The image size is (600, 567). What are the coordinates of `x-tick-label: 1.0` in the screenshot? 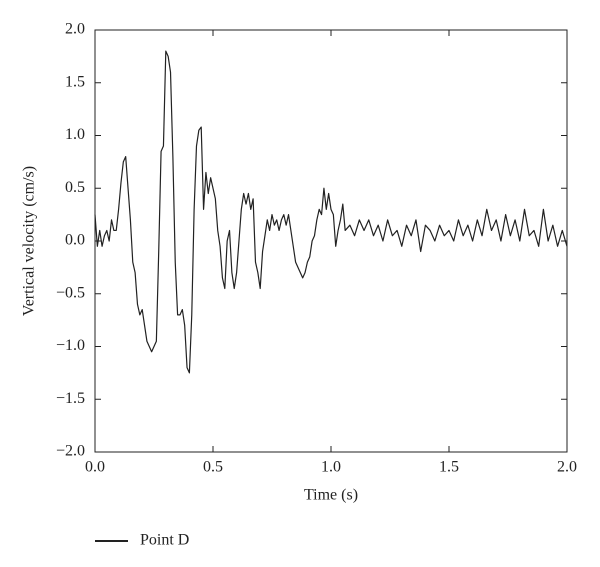 It's located at (331, 467).